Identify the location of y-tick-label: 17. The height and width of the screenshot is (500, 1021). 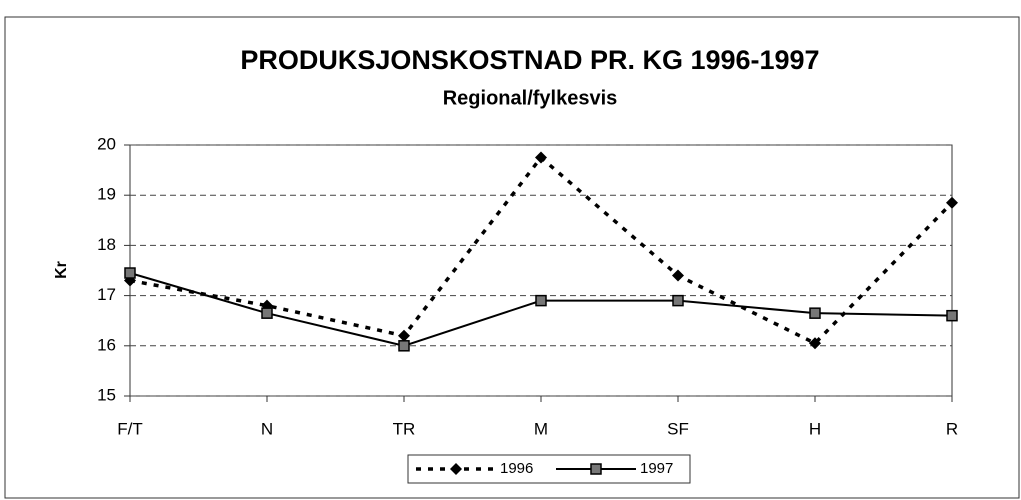
(106, 294).